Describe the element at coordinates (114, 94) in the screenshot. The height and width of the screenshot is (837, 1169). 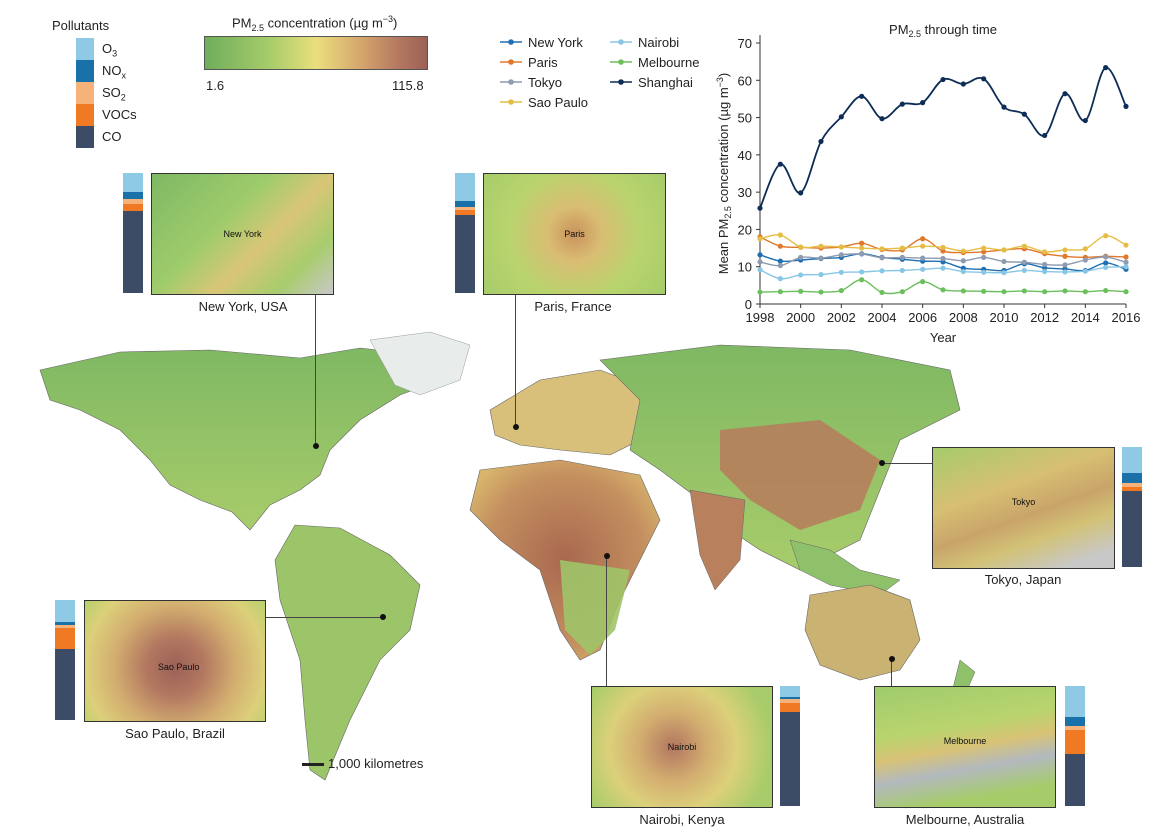
I see `pollutant-label-so2: SO2` at that location.